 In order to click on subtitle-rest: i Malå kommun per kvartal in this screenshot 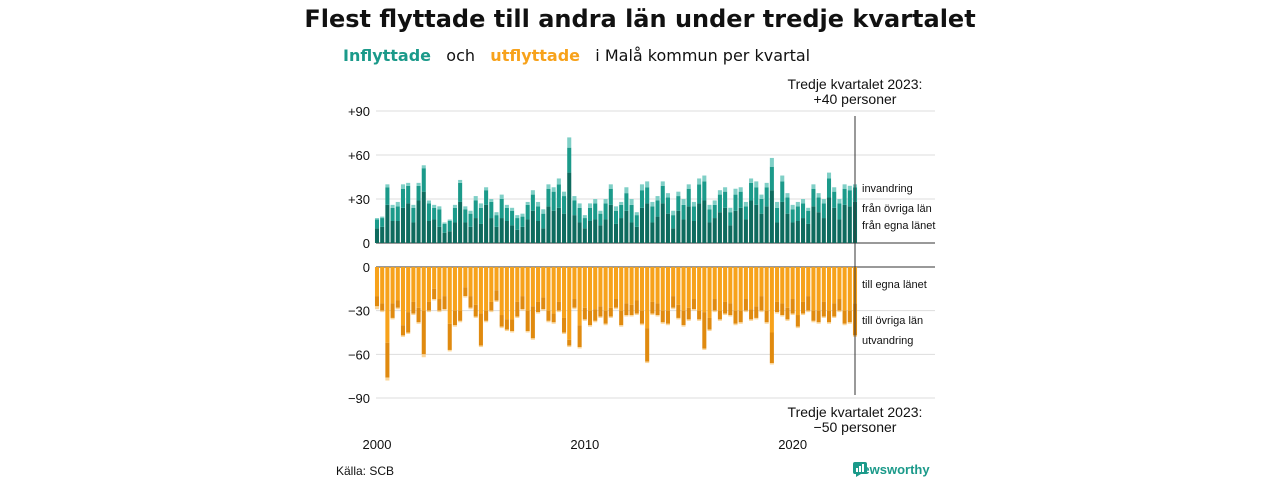, I will do `click(703, 55)`.